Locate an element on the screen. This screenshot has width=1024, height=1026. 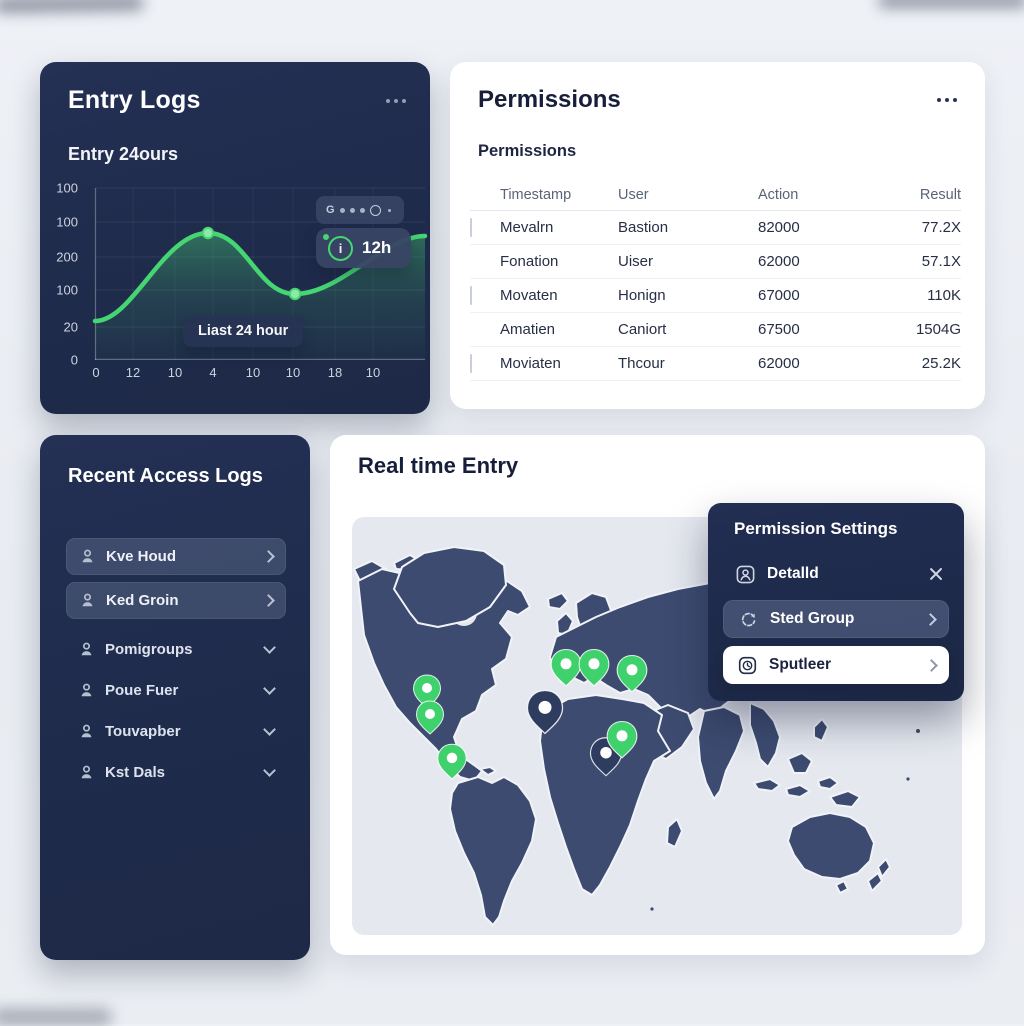
access-log-item: Kve Houd is located at coordinates (176, 556).